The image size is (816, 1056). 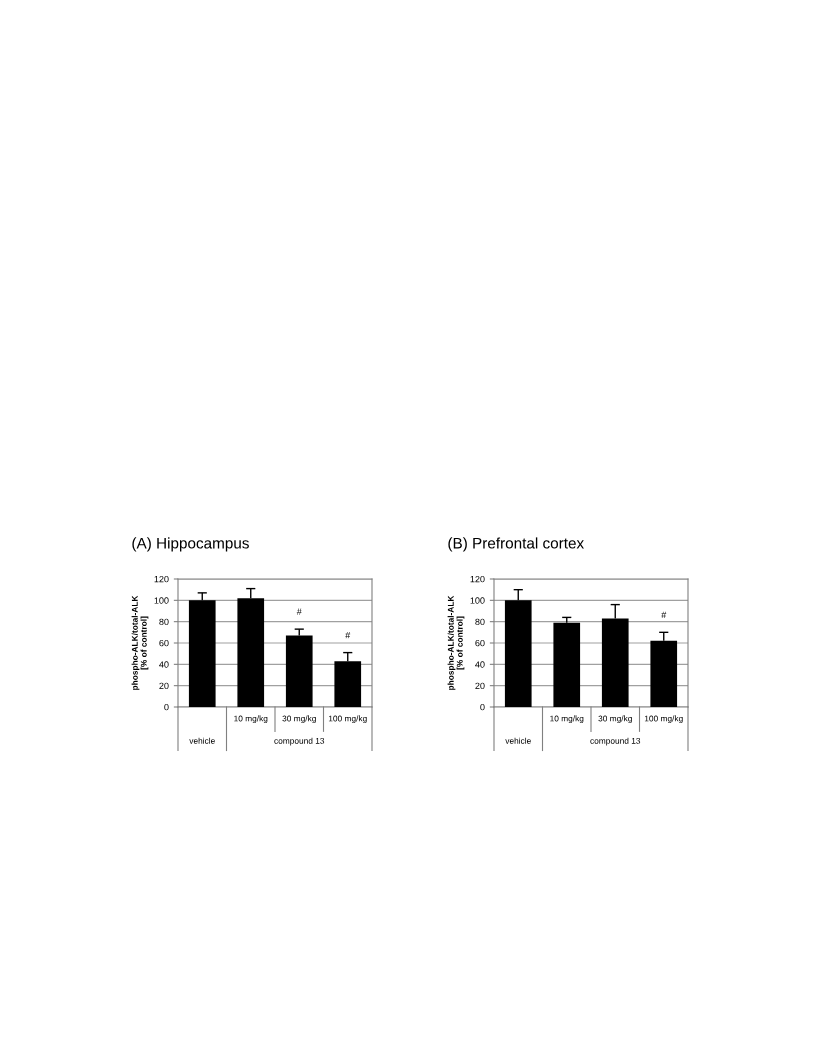 I want to click on bar, so click(x=567, y=664).